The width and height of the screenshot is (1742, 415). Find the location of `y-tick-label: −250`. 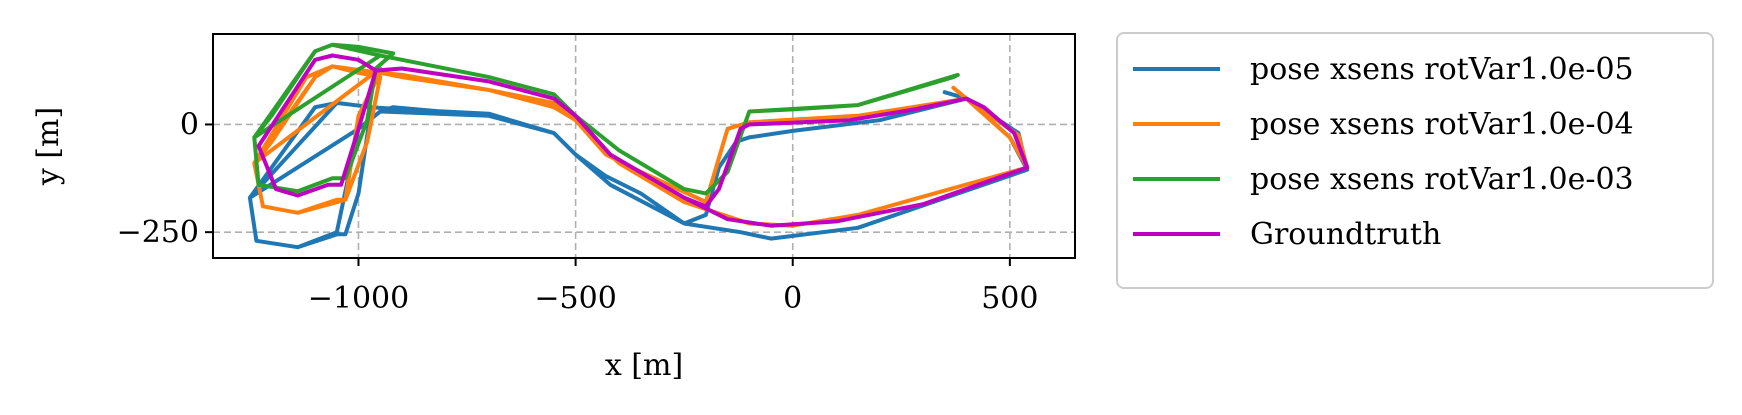

y-tick-label: −250 is located at coordinates (158, 232).